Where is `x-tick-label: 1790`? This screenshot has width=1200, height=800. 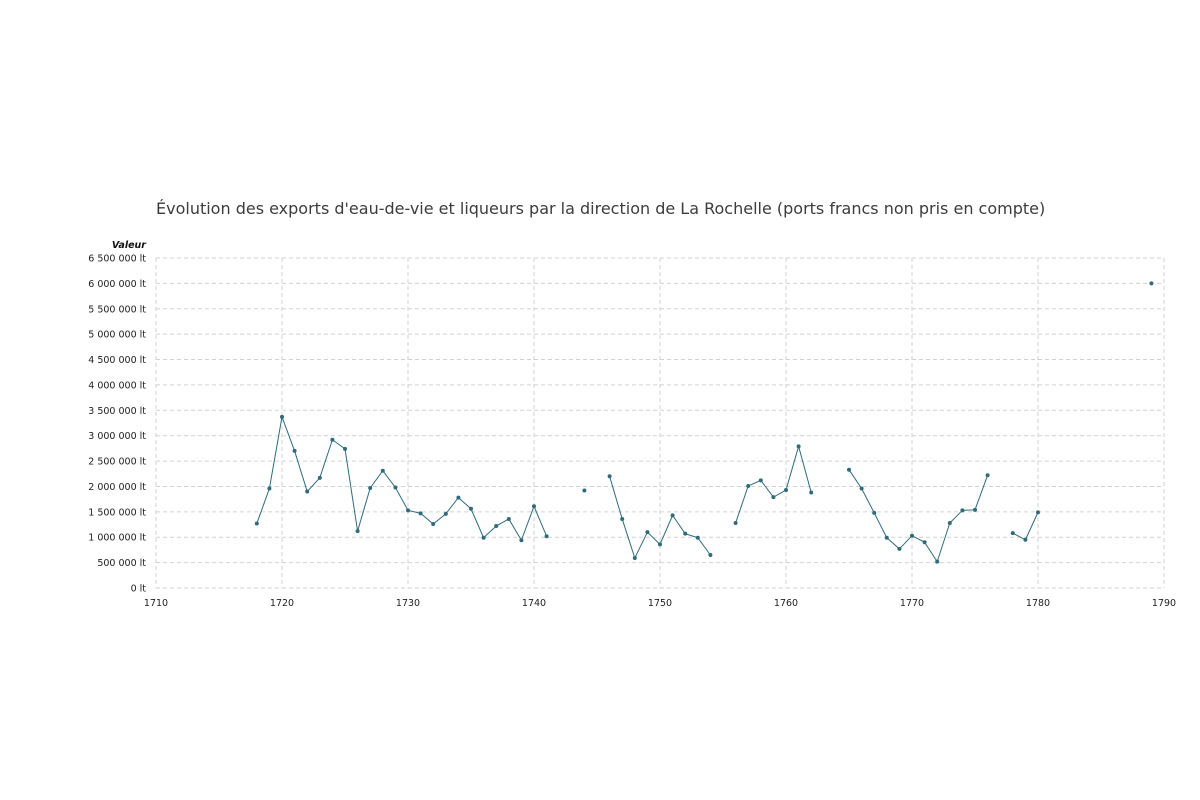 x-tick-label: 1790 is located at coordinates (1164, 603).